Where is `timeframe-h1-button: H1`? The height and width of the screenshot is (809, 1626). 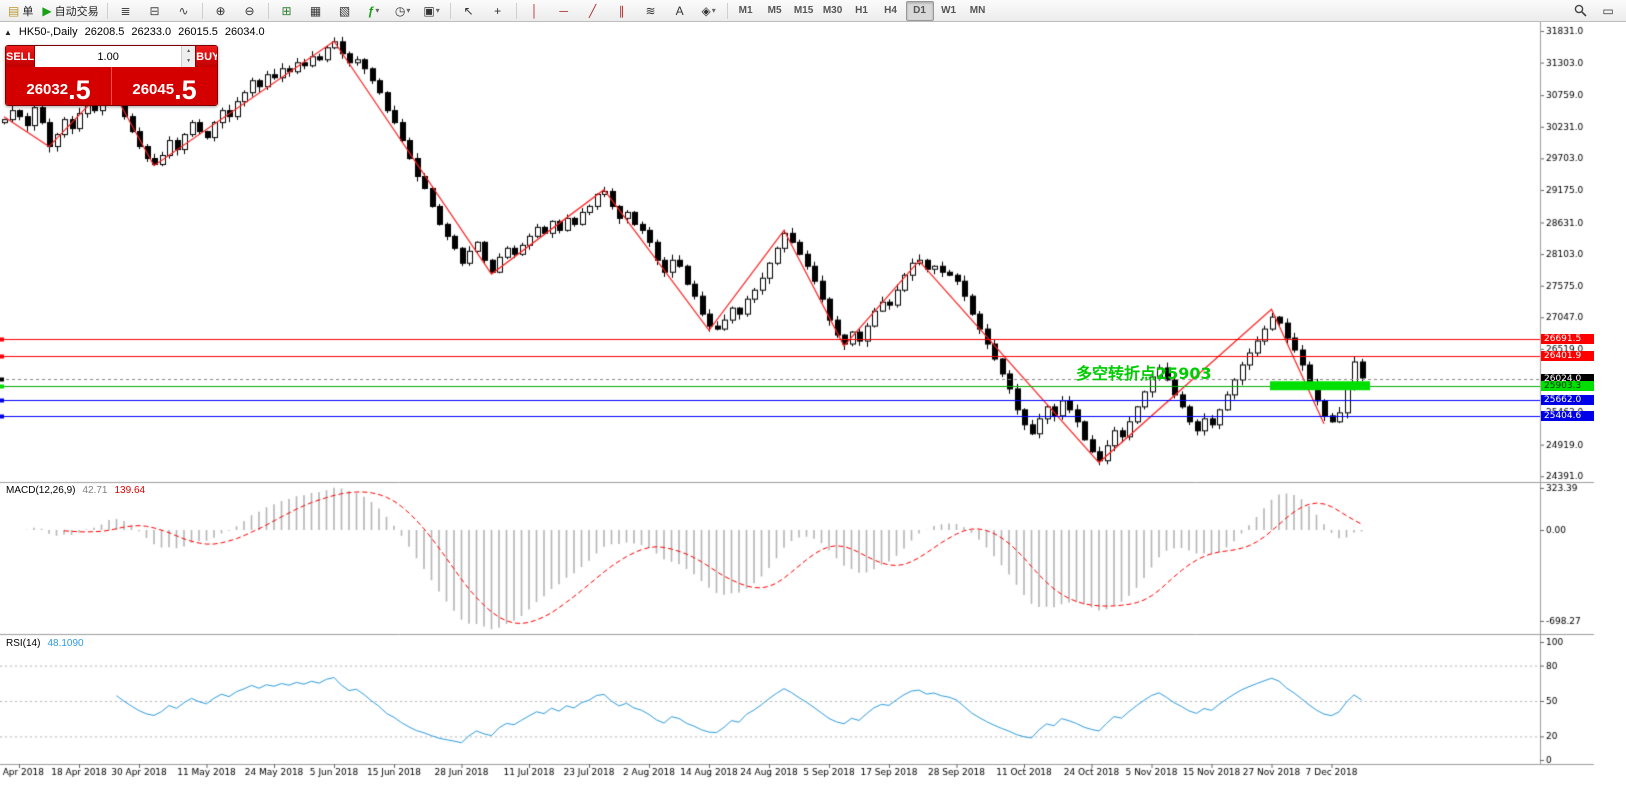 timeframe-h1-button: H1 is located at coordinates (861, 10).